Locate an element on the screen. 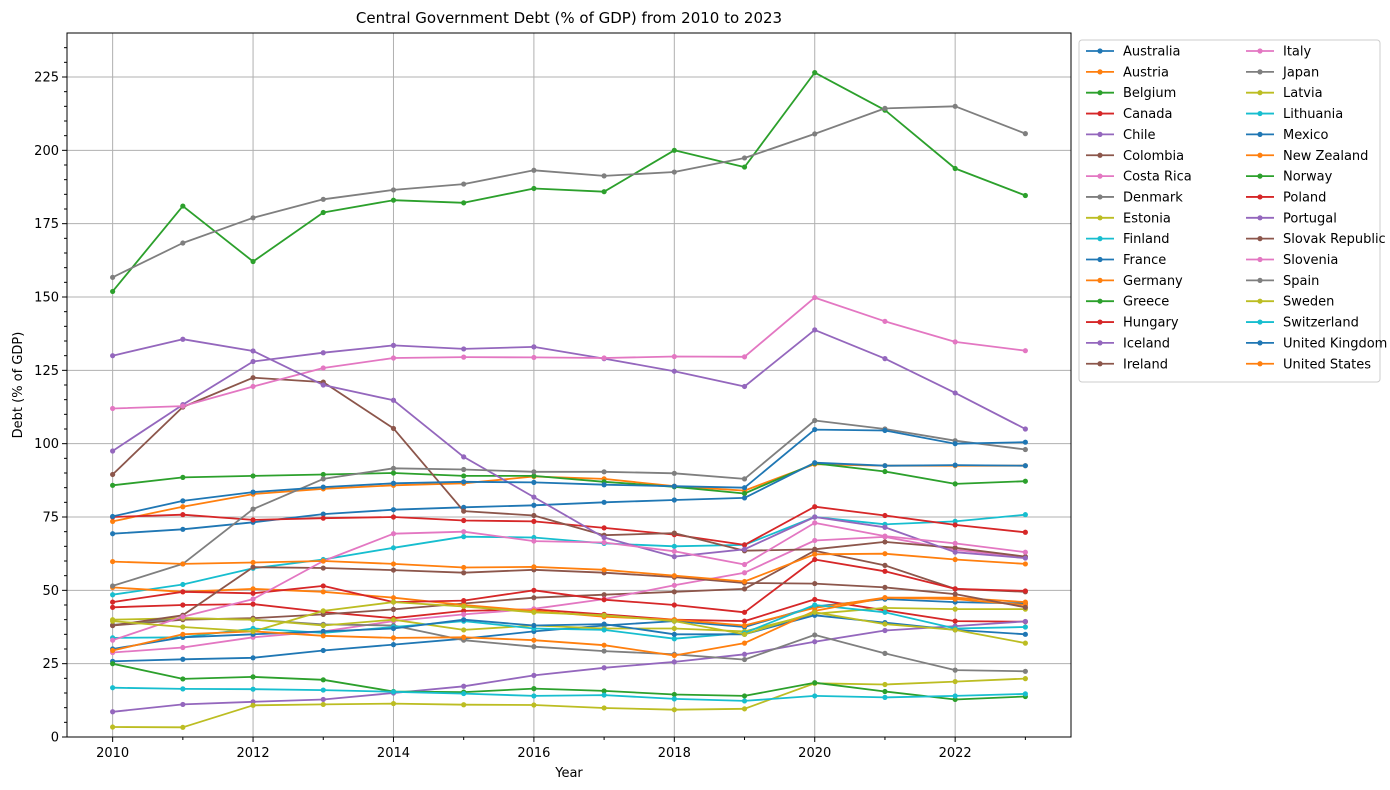 The image size is (1390, 790). legend-label: Poland is located at coordinates (1304, 197).